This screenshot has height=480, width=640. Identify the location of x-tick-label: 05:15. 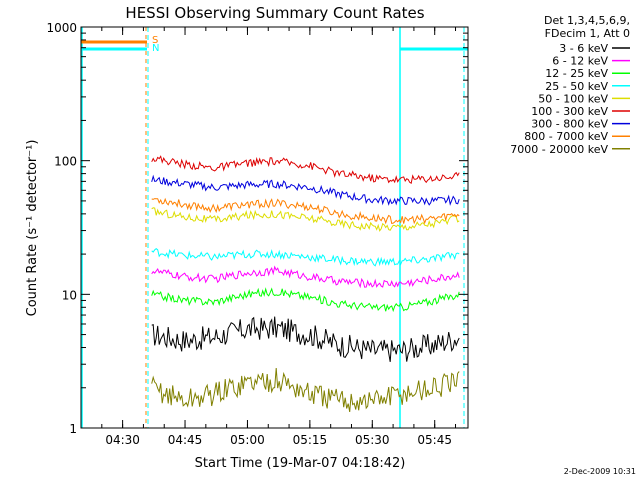
(310, 440).